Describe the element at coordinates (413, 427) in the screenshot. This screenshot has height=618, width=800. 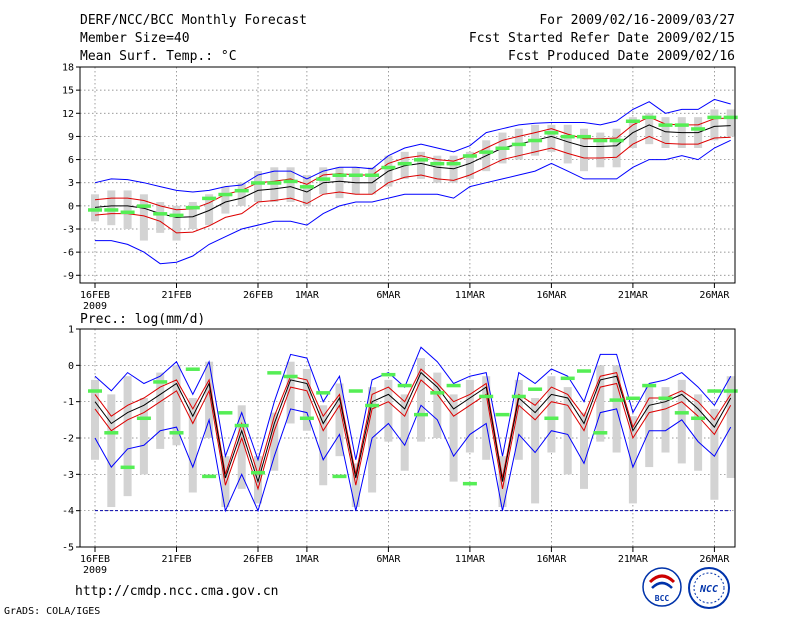
I see `ensemble-mean-line` at that location.